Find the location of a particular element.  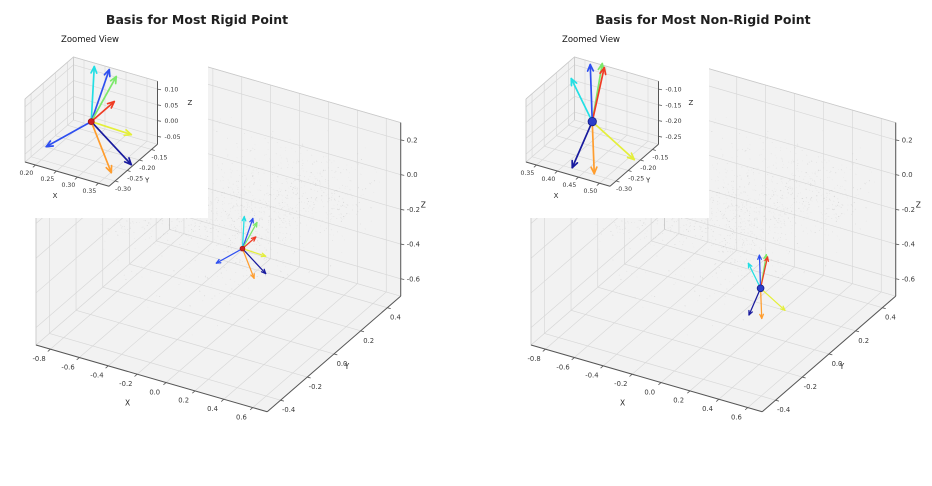

pane-edges is located at coordinates (91, 109).